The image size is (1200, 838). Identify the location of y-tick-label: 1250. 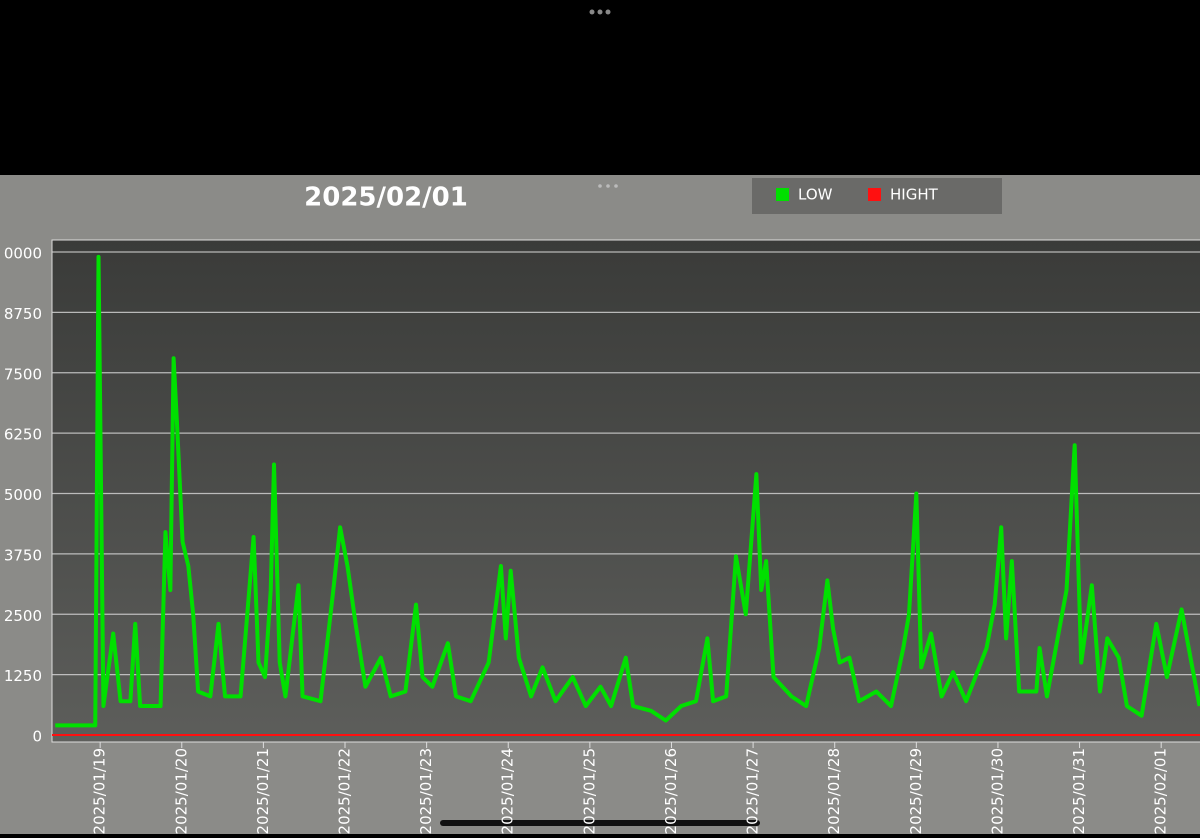
(23, 676).